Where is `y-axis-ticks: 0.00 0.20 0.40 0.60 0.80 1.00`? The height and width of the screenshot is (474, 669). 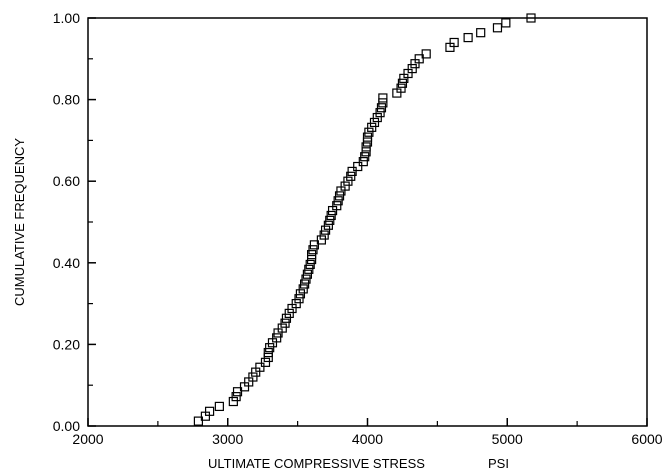 y-axis-ticks: 0.00 0.20 0.40 0.60 0.80 1.00 is located at coordinates (74, 222).